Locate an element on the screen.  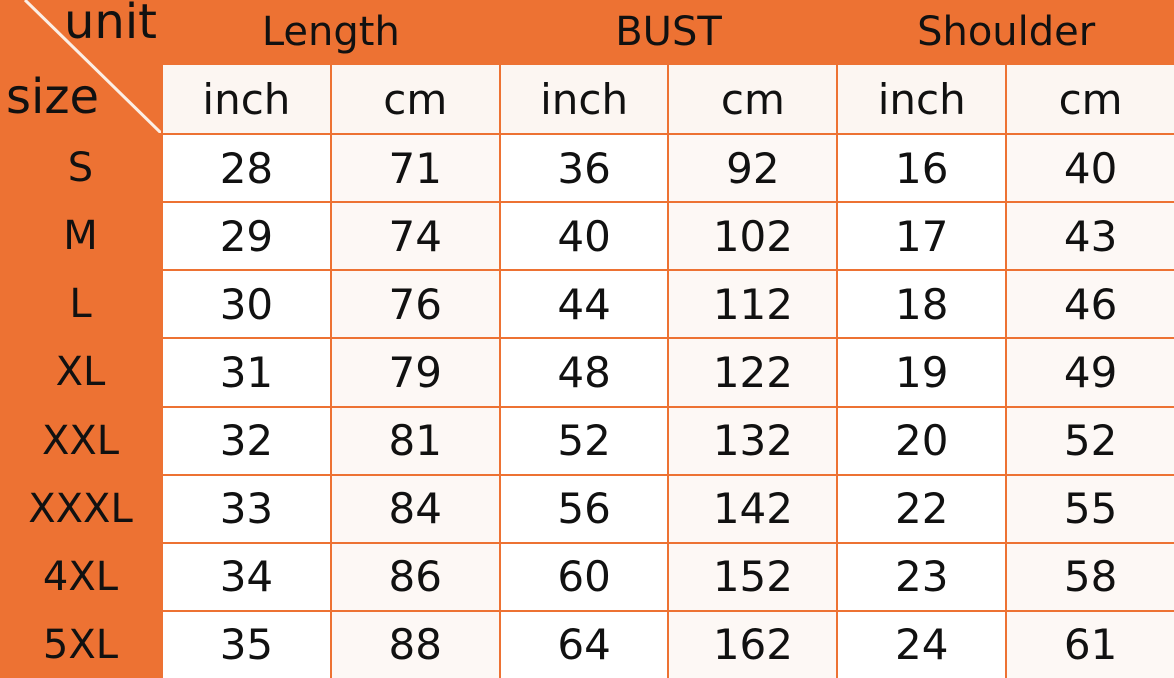
value-cell: 86 is located at coordinates (415, 576).